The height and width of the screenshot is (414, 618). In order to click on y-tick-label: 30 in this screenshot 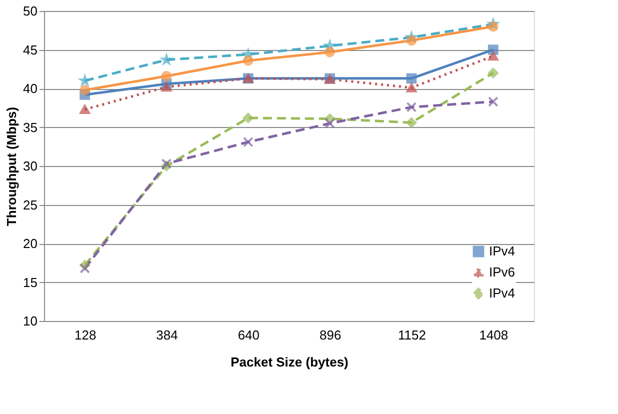, I will do `click(30, 166)`.